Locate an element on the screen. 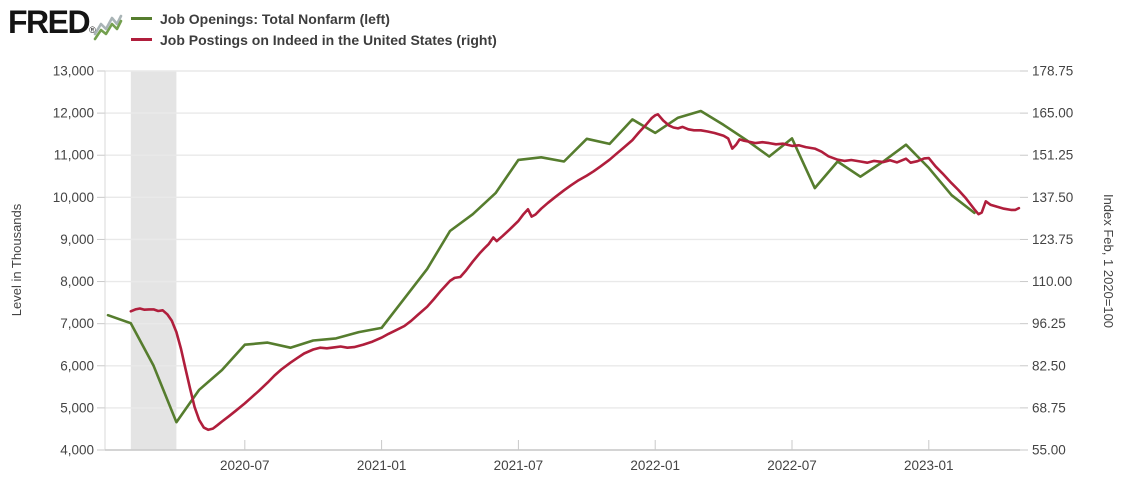 This screenshot has width=1136, height=487. legend-swatch-red is located at coordinates (141, 39).